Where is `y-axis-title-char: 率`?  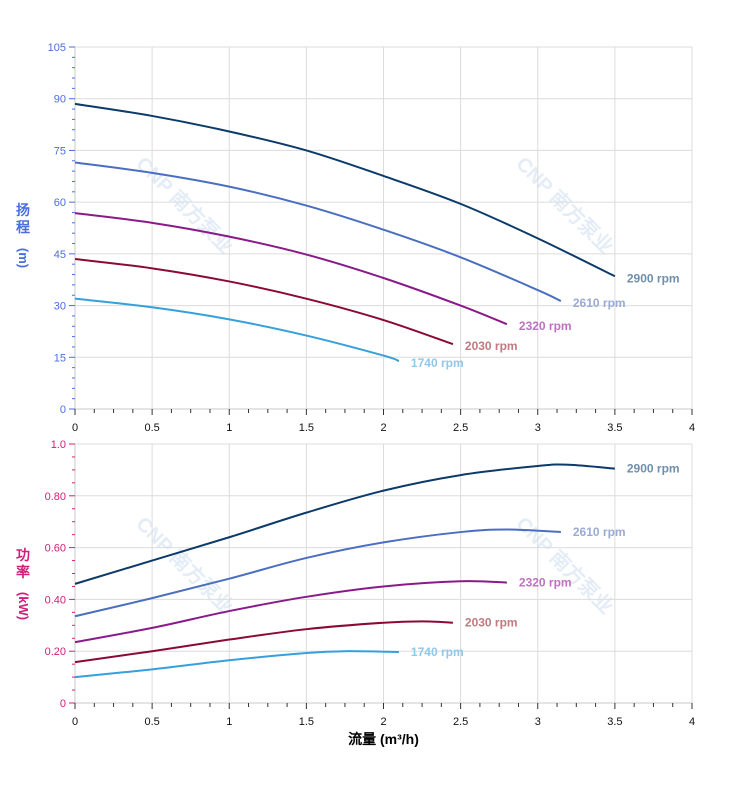 y-axis-title-char: 率 is located at coordinates (23, 572).